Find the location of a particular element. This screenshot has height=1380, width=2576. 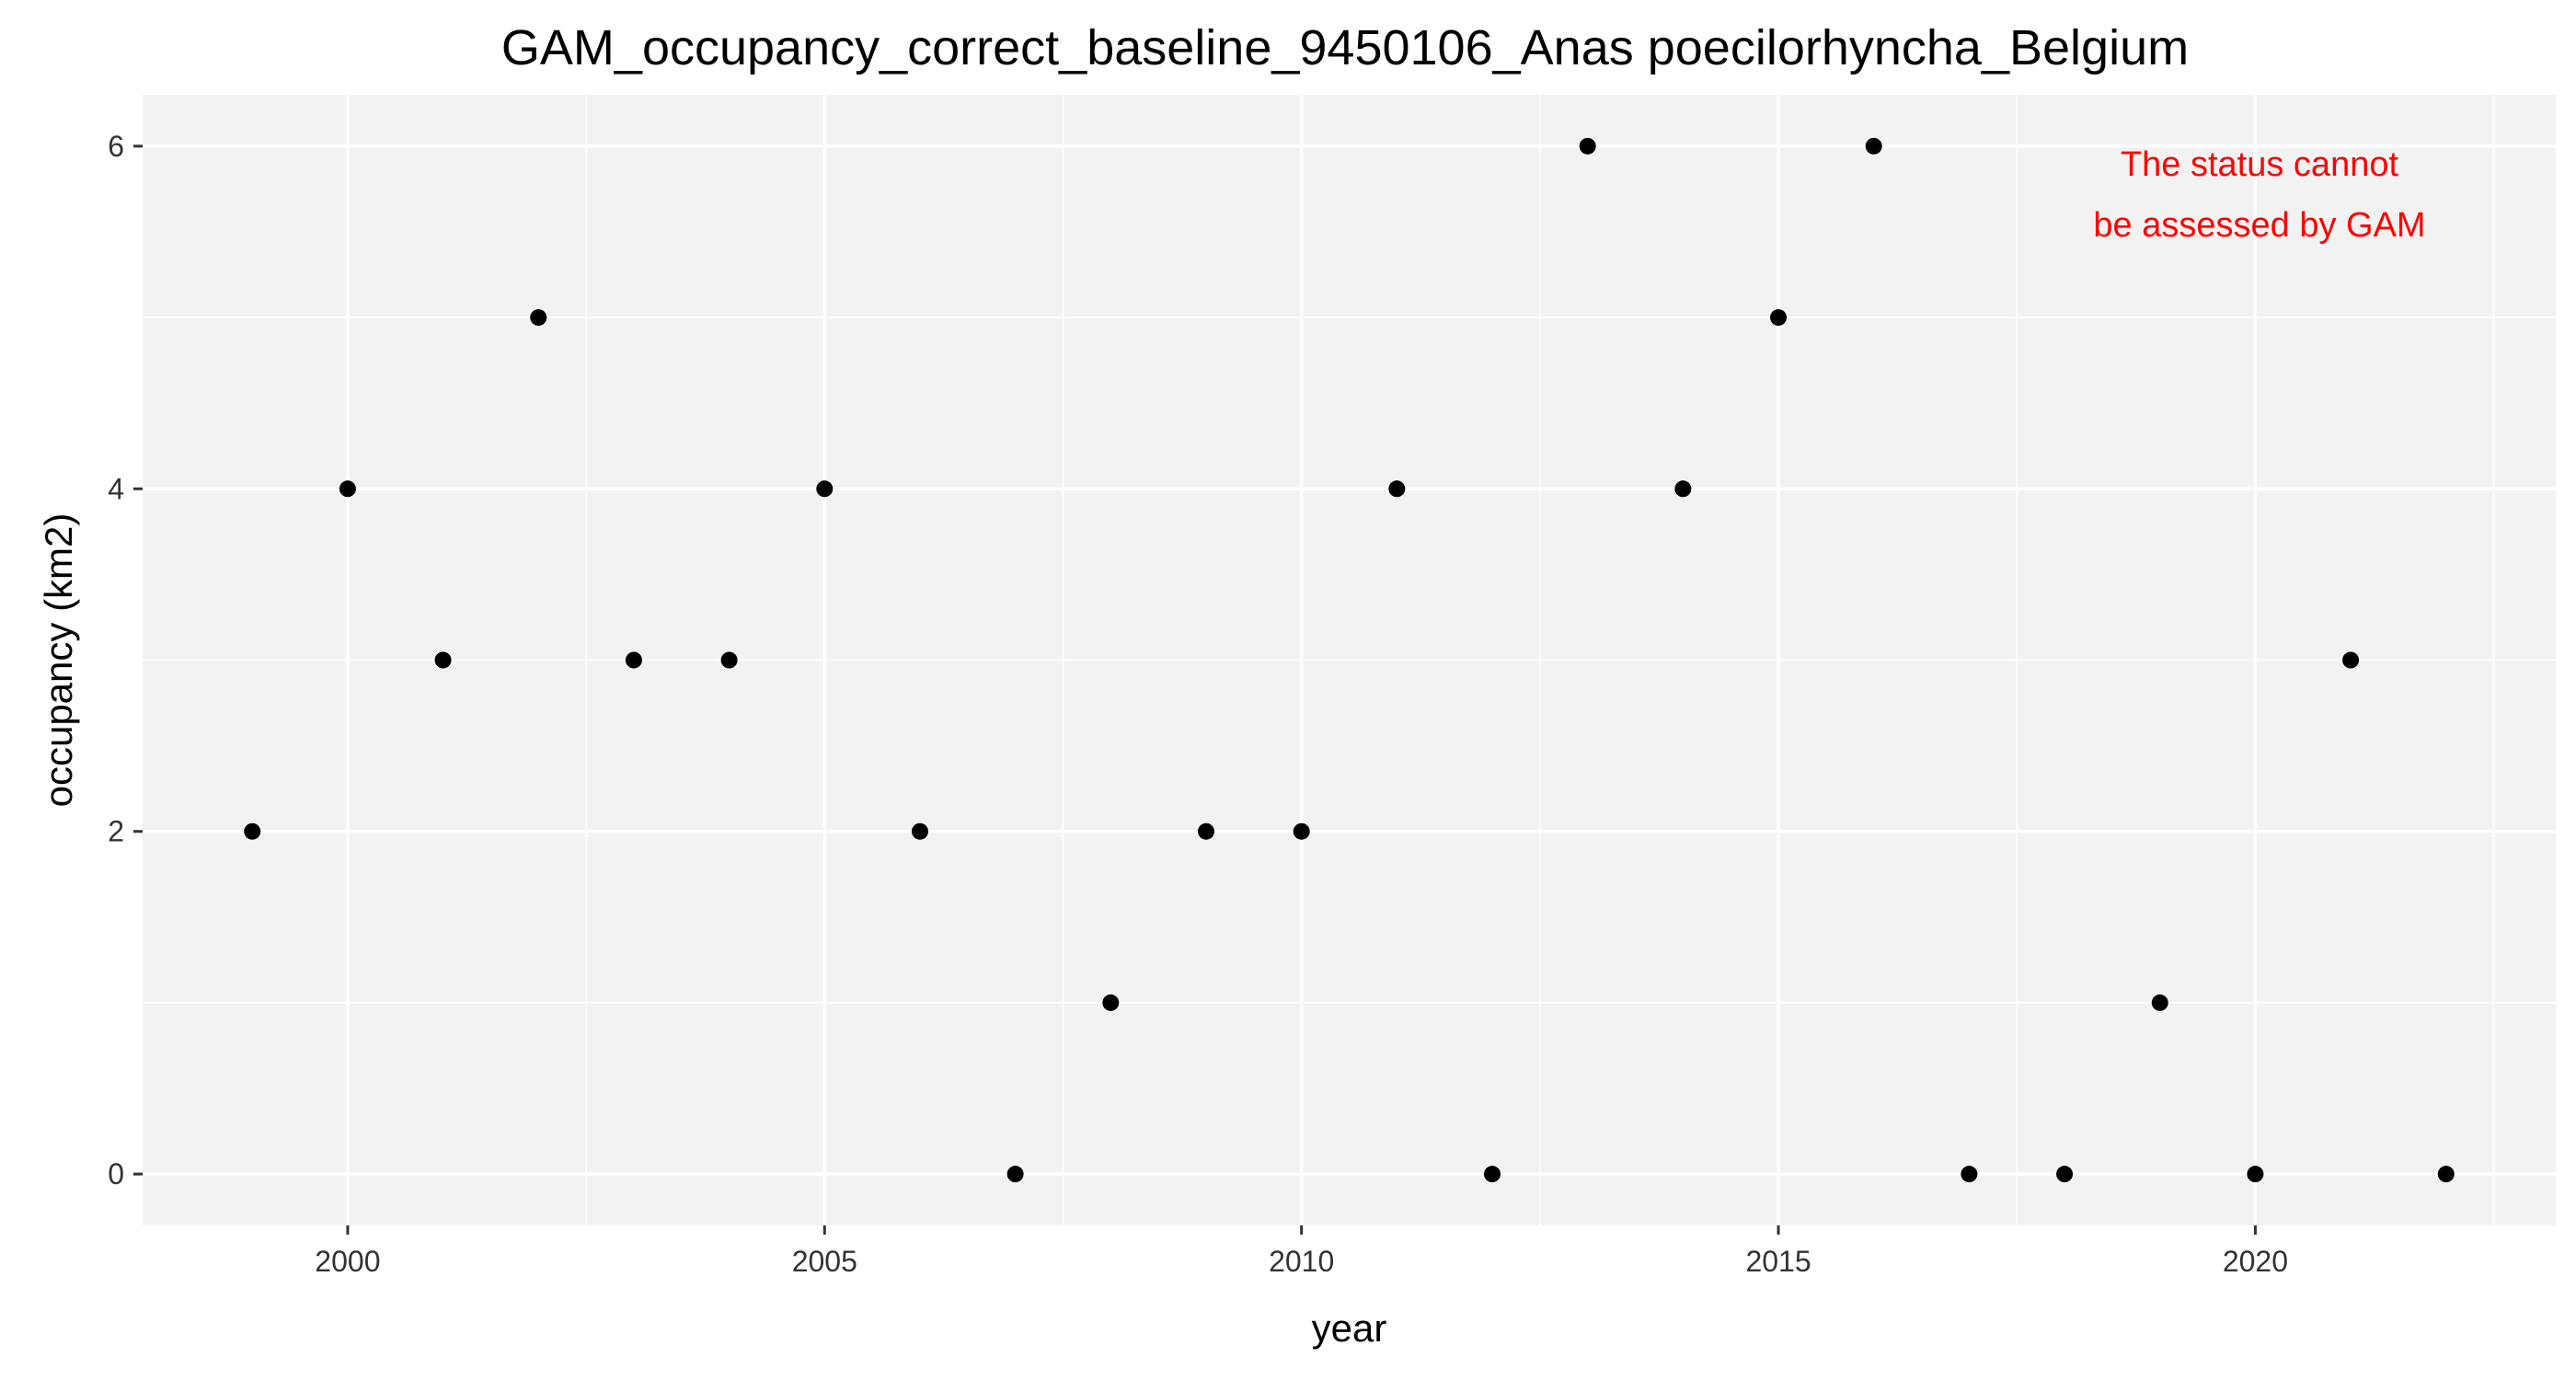

y-tick-label: 2 is located at coordinates (116, 831).